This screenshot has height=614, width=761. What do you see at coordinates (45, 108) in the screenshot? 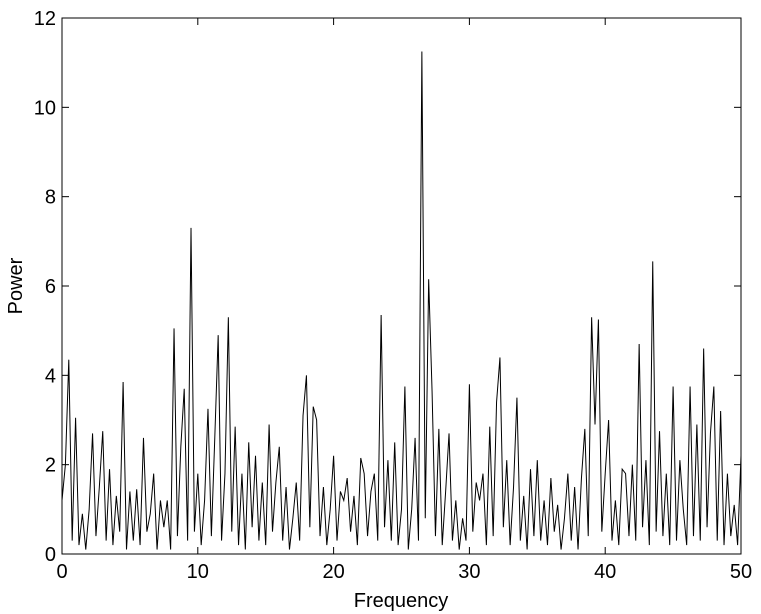
I see `y-tick-label: 10` at bounding box center [45, 108].